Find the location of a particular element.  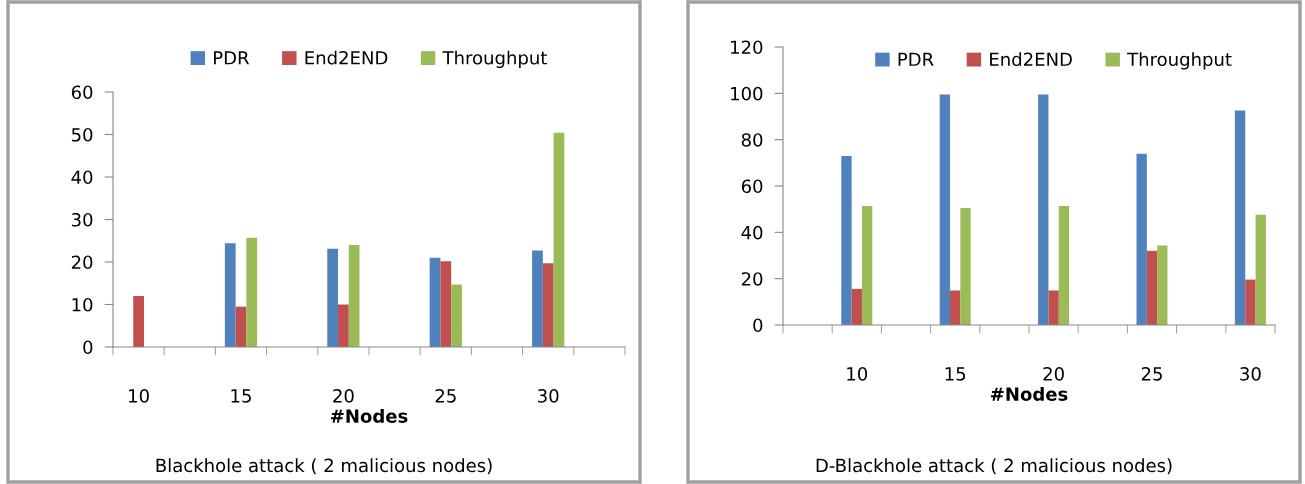

y-tick-label: 120 is located at coordinates (747, 47).